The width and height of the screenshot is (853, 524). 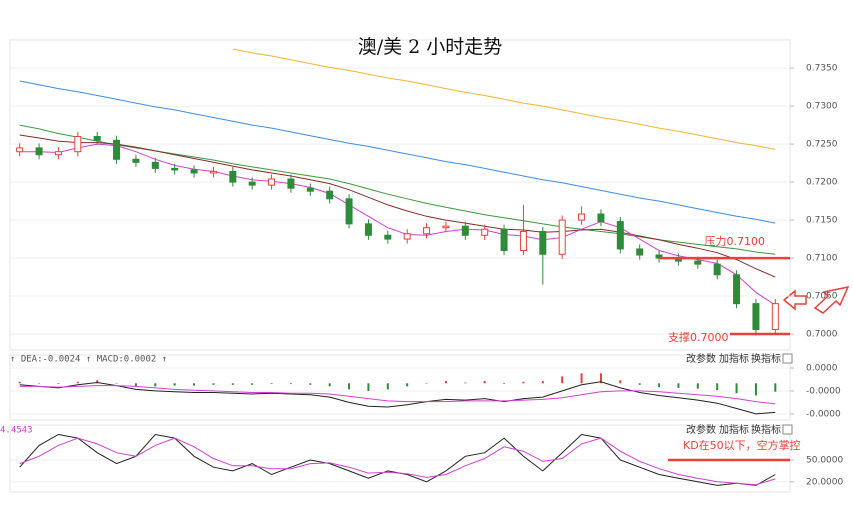 What do you see at coordinates (824, 460) in the screenshot?
I see `y-tick-label: 50.0000` at bounding box center [824, 460].